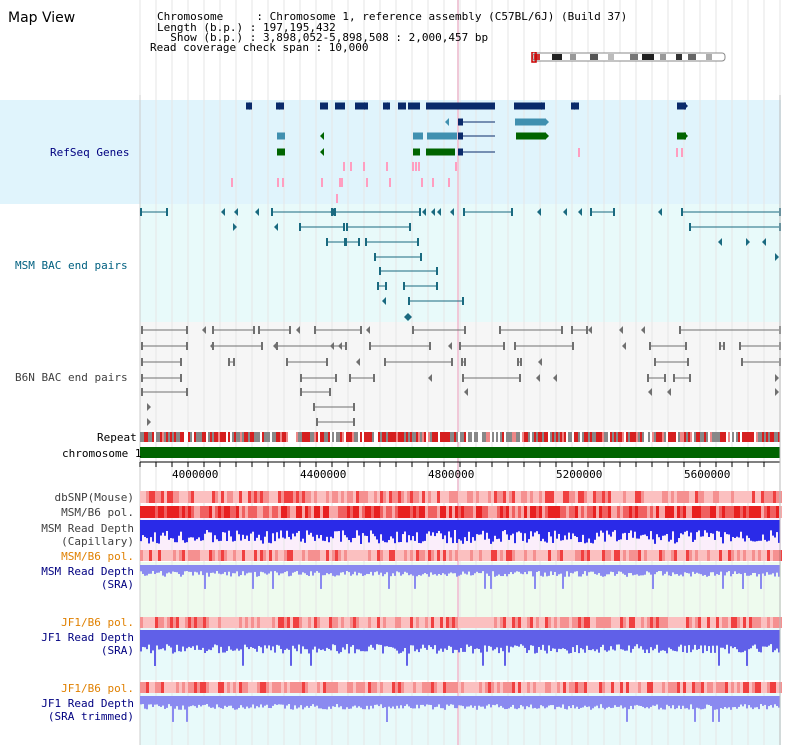 This screenshot has width=800, height=745. What do you see at coordinates (90, 152) in the screenshot?
I see `refseq-genes-label: RefSeq Genes` at bounding box center [90, 152].